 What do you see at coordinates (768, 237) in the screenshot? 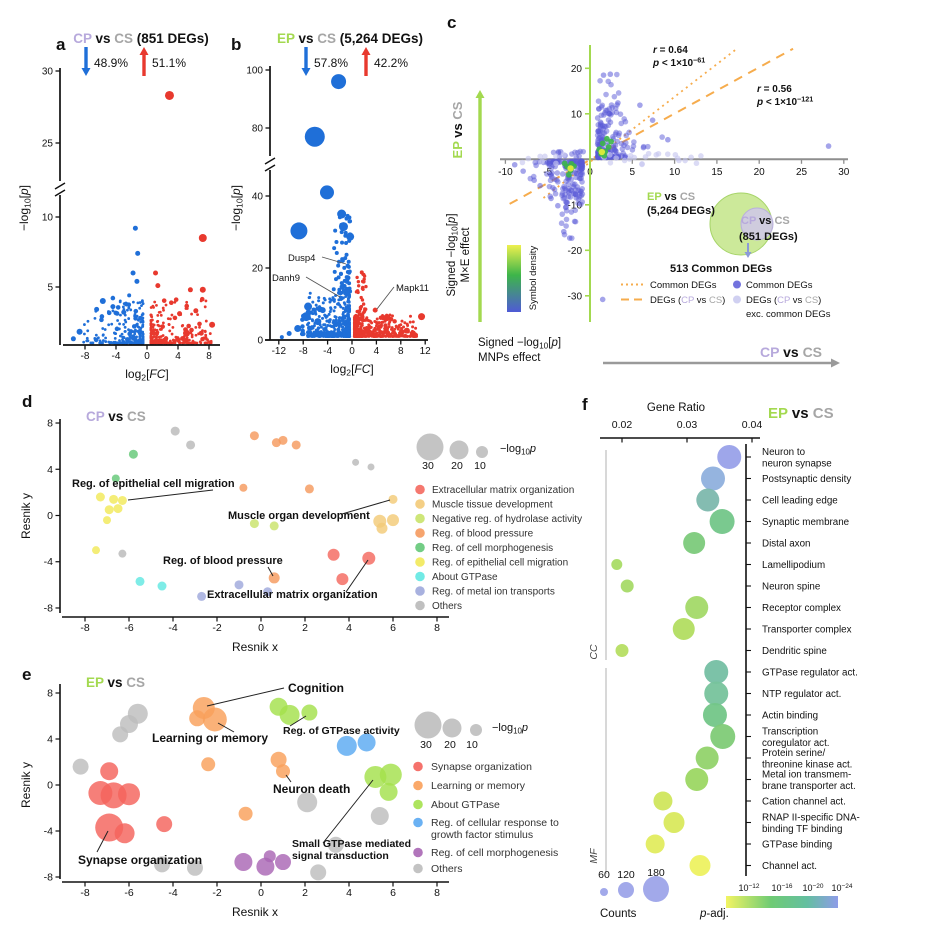
I see `svg-text: (851 DEGs)` at bounding box center [768, 237].